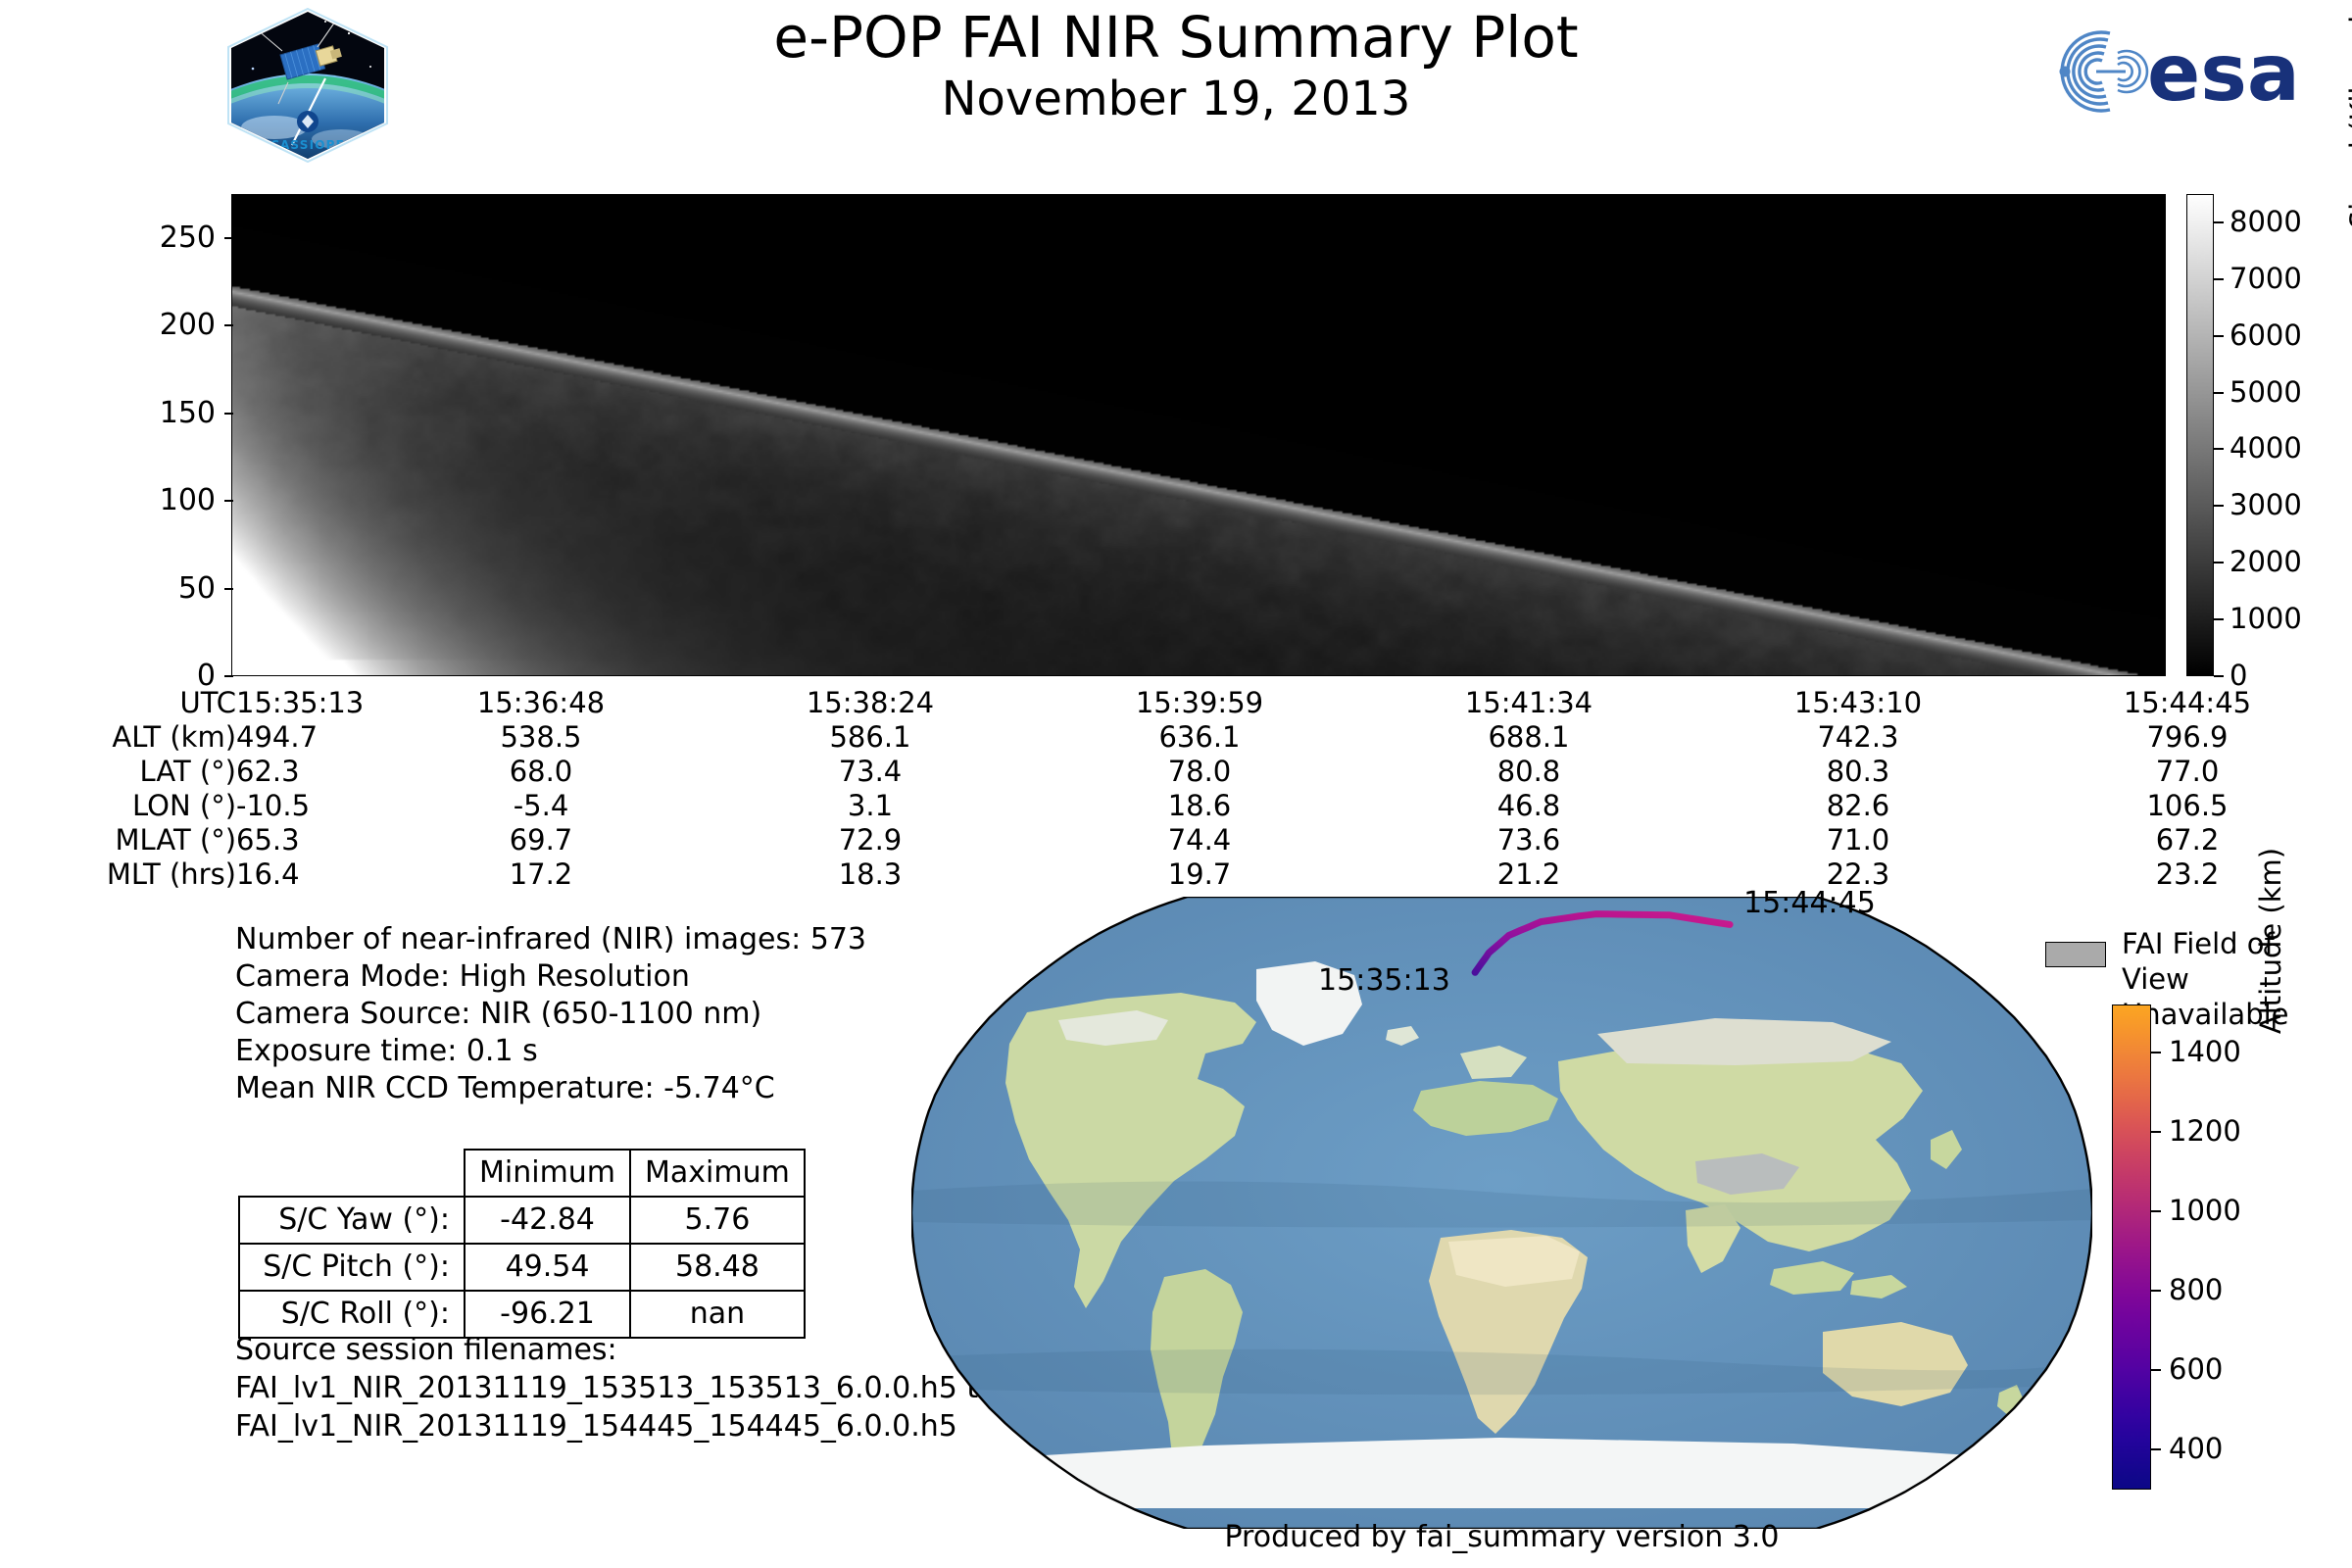 The width and height of the screenshot is (2352, 1568). I want to click on altitude-colorbar-gradient, so click(2131, 1247).